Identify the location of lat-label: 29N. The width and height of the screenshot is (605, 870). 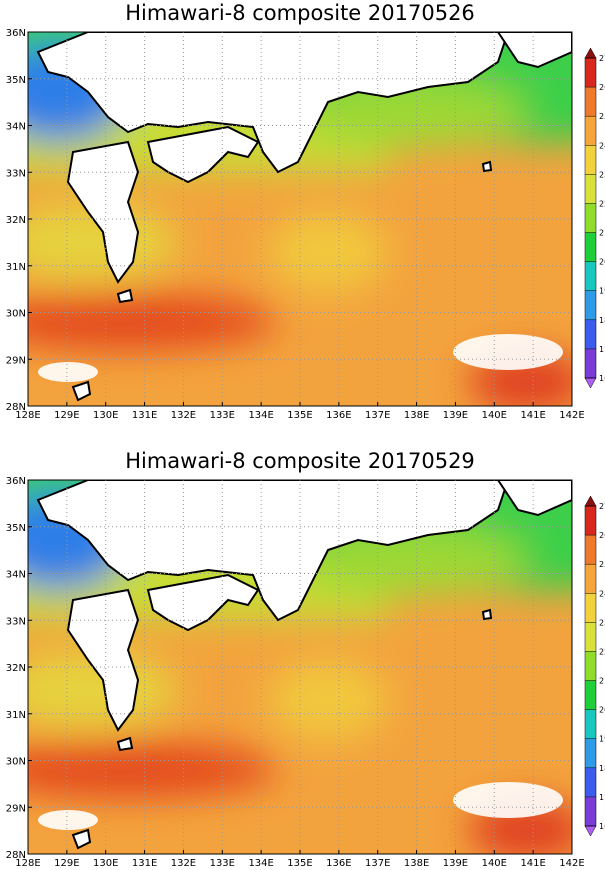
(16, 808).